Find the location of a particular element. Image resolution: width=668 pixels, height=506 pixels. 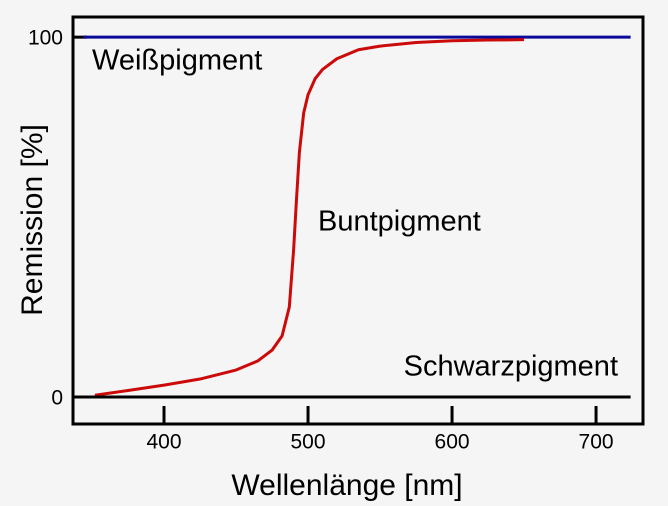

x-tick-label: 700 is located at coordinates (596, 442).